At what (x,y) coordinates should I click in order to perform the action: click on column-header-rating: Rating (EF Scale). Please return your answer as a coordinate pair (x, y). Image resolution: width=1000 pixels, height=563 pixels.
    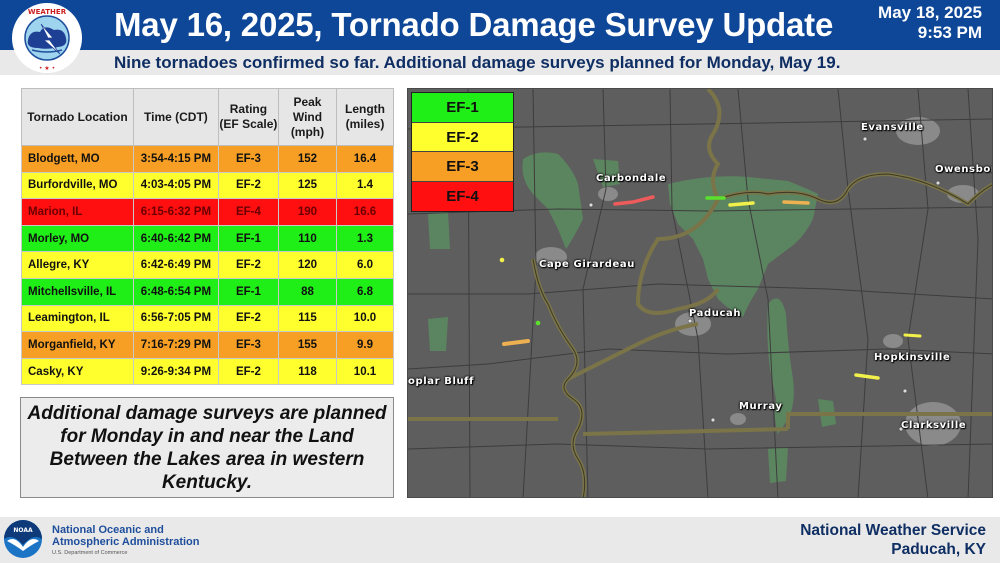
    Looking at the image, I should click on (248, 117).